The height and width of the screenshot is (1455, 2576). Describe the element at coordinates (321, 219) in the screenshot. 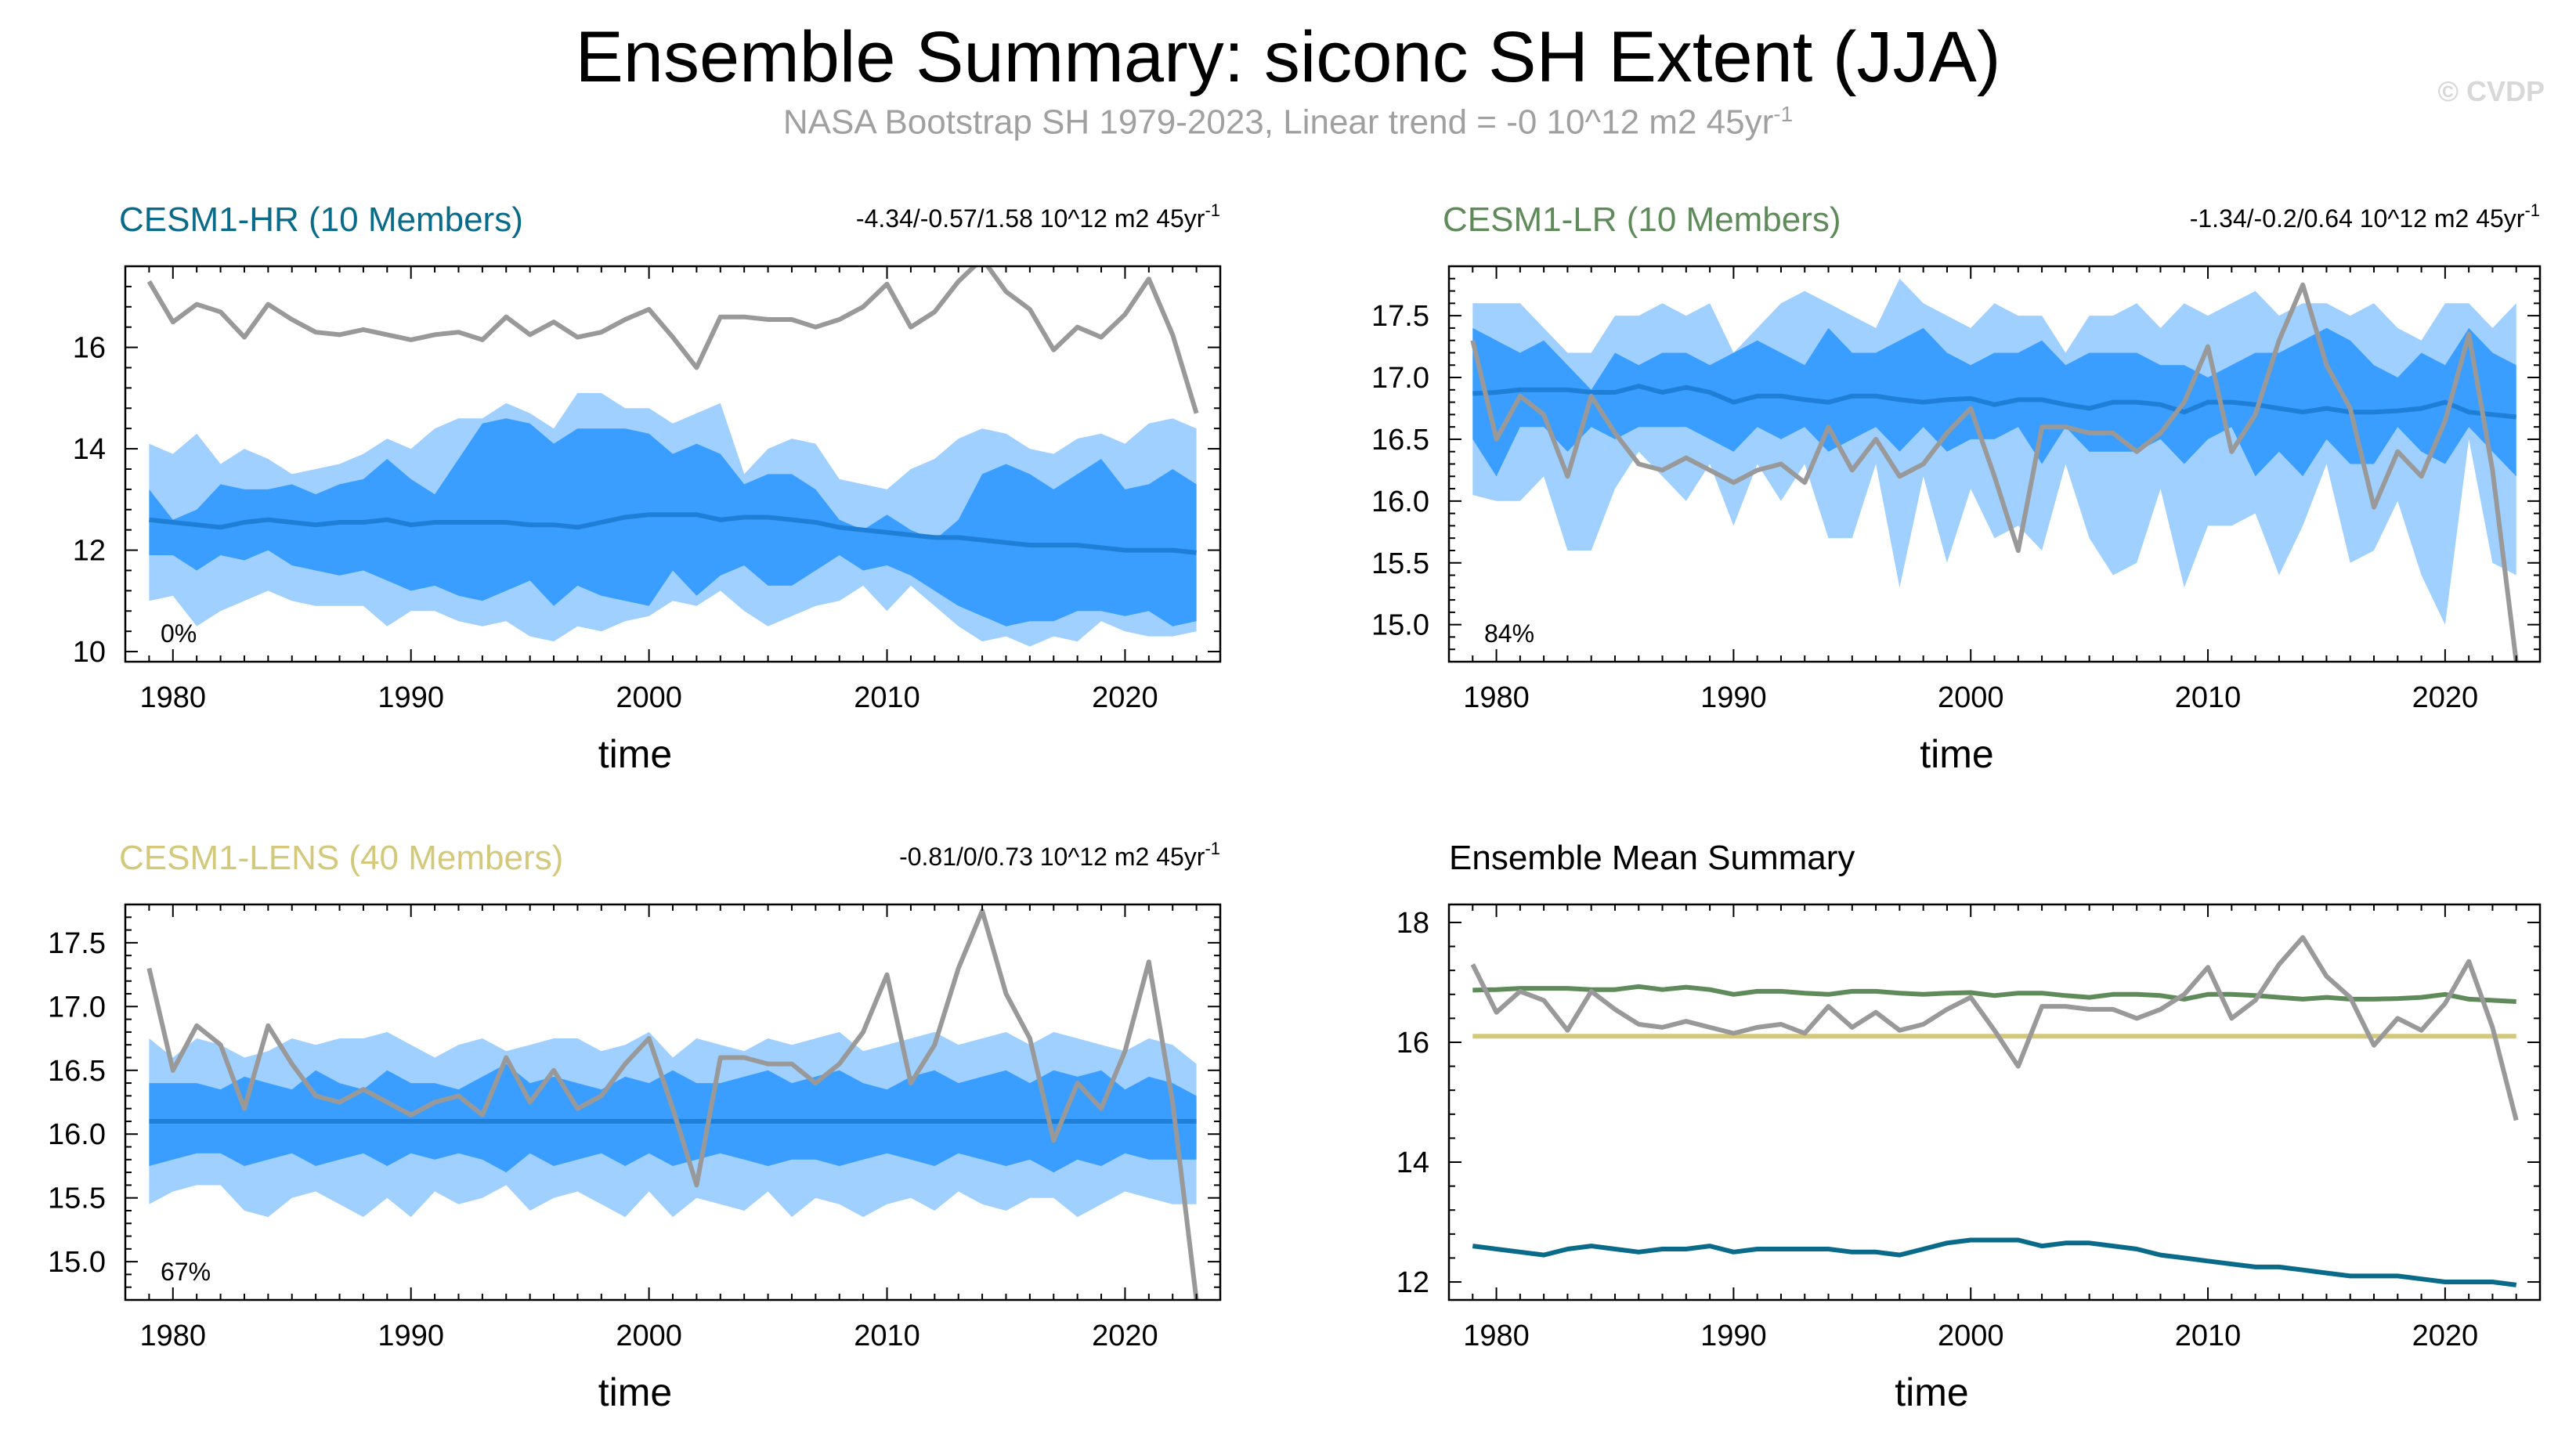

I see `panel-title-hr: CESM1-HR (10 Members)` at that location.